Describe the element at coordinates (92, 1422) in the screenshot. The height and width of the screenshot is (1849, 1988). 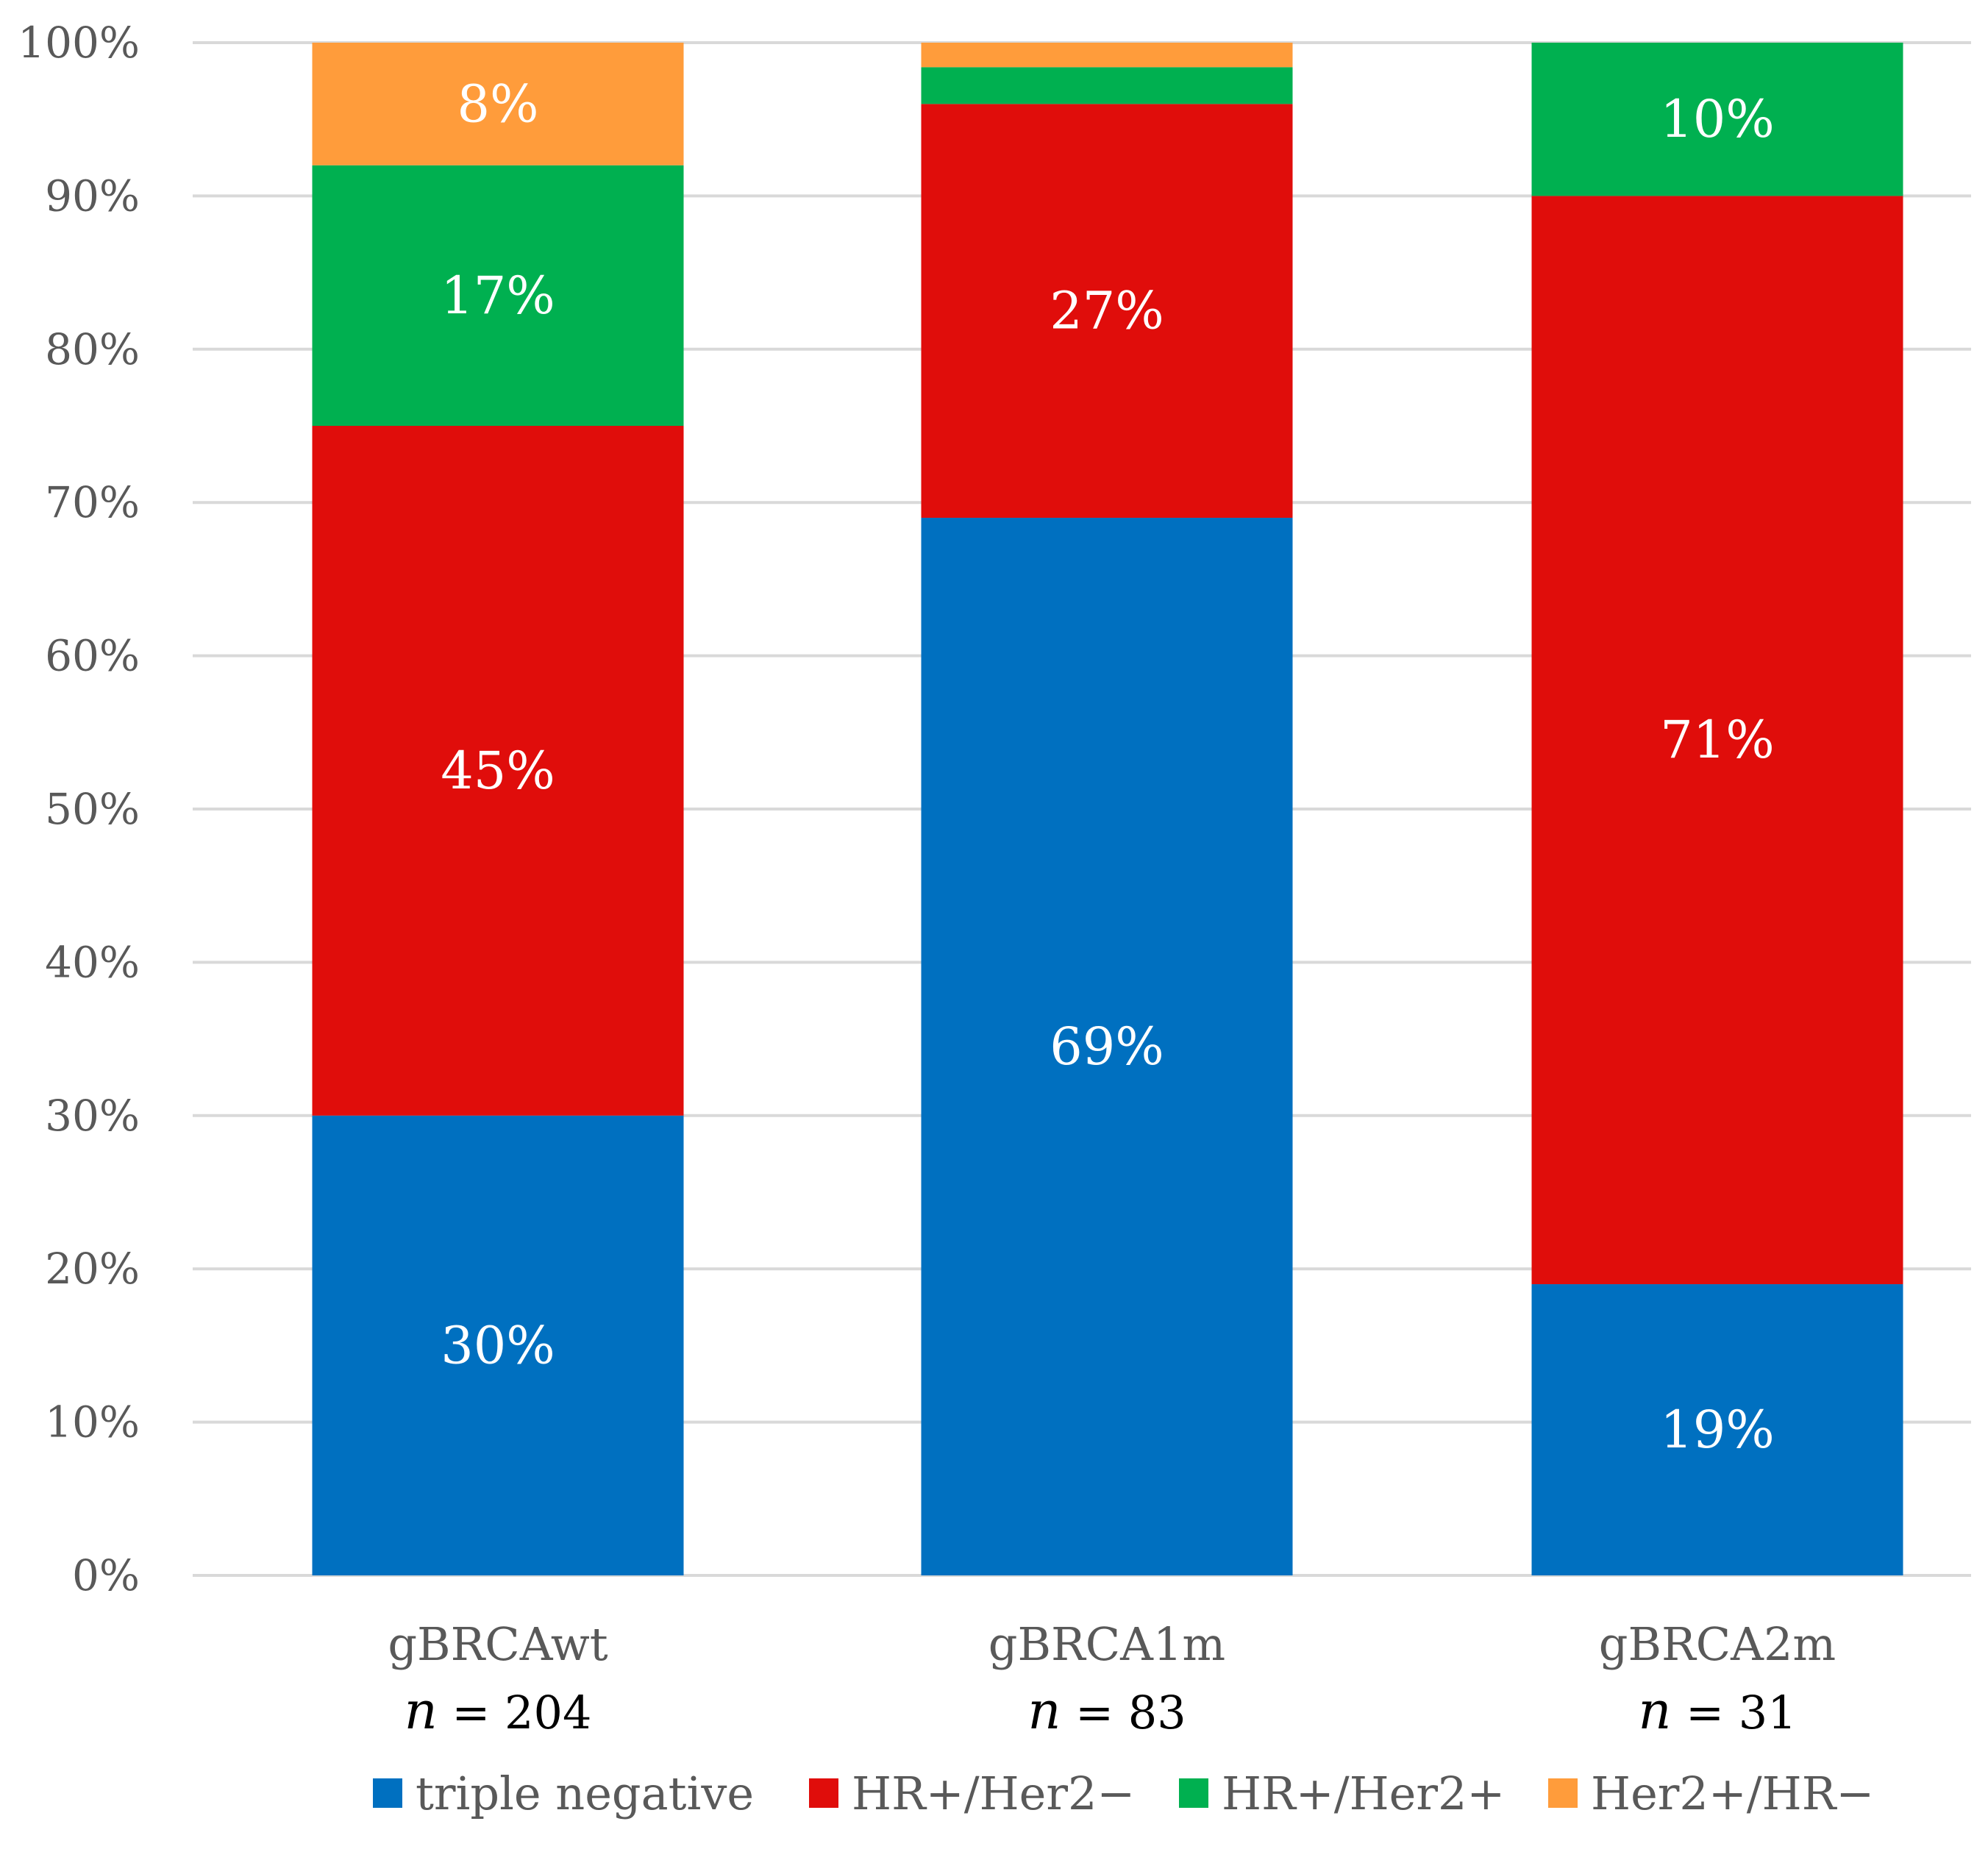
I see `y-tick-label: 10%` at that location.